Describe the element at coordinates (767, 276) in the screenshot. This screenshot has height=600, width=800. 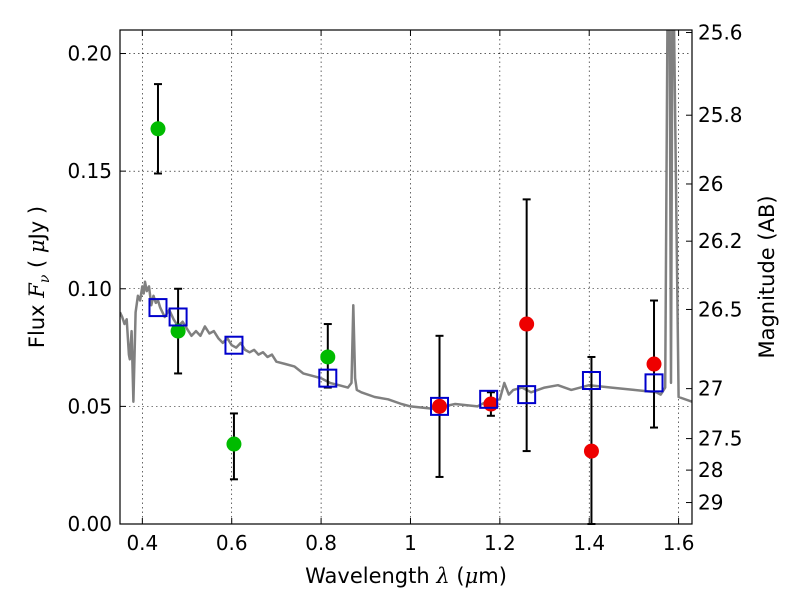
I see `y2-axis-label: Magnitude (AB)` at that location.